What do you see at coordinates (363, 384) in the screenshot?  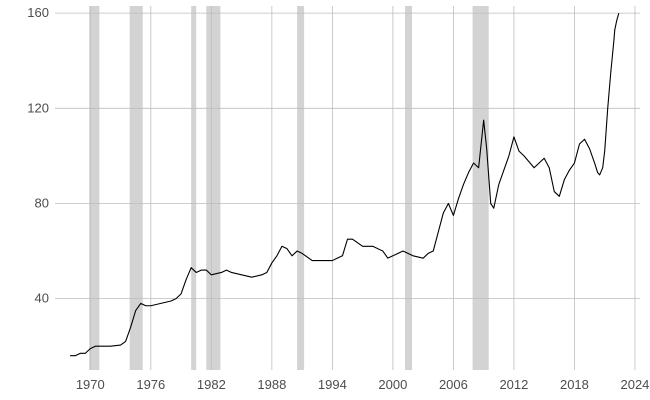 I see `x-axis-tick-labels: 1970 1976 1982 1988 1994 2000 2006 2012 2018 2024` at bounding box center [363, 384].